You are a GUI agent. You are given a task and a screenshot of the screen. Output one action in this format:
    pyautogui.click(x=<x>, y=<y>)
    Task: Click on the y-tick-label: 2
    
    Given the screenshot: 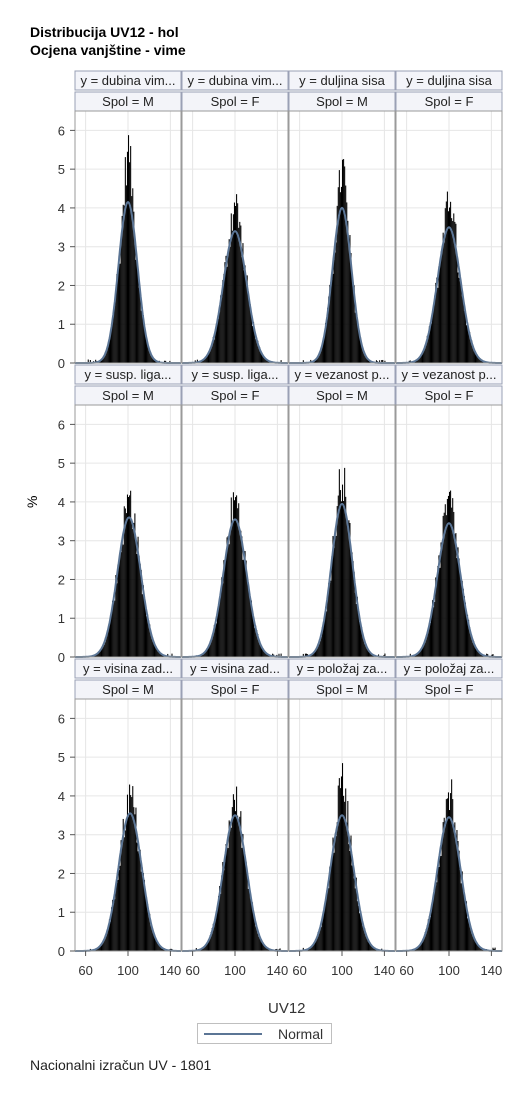 What is the action you would take?
    pyautogui.click(x=61, y=873)
    